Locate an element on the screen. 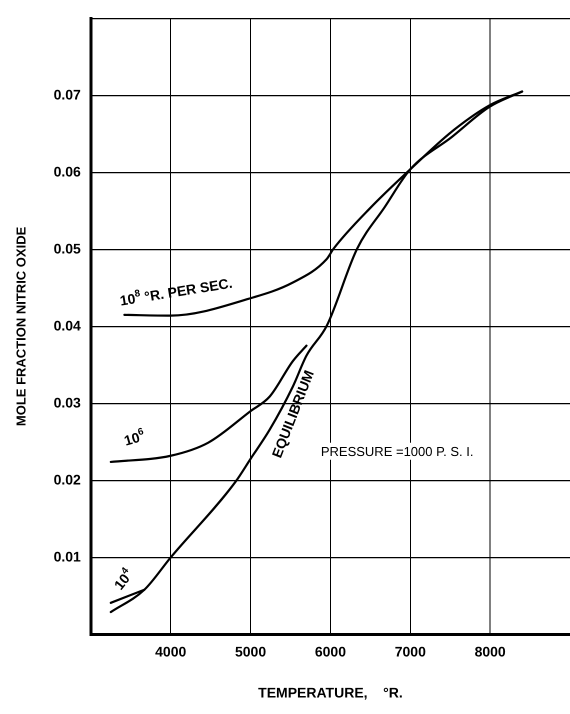 Image resolution: width=570 pixels, height=714 pixels. annotation: PRESSURE =1000 P. S. I. is located at coordinates (397, 451).